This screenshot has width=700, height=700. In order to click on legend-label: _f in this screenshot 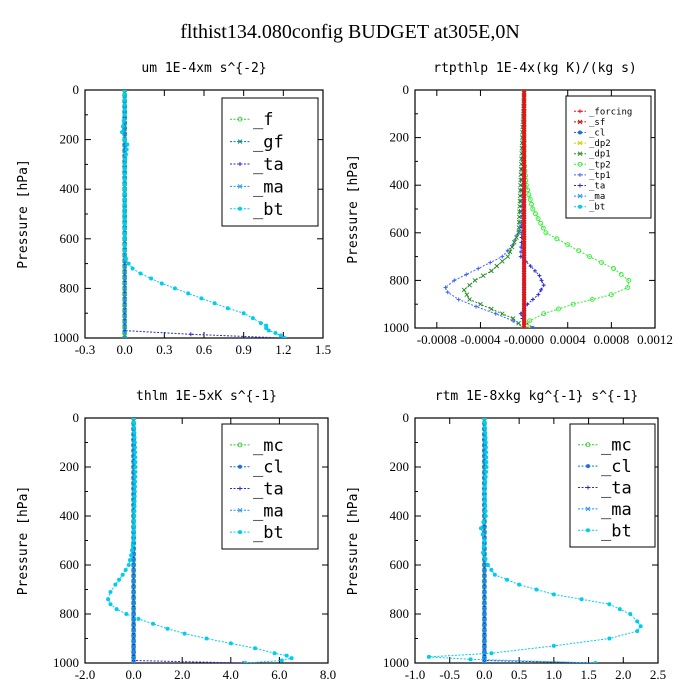, I will do `click(263, 120)`.